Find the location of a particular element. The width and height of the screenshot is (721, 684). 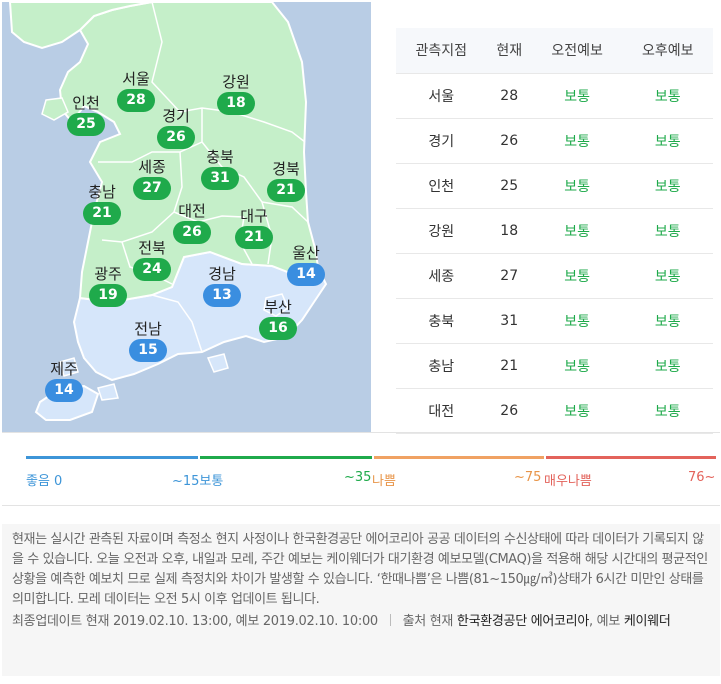

map-marker-sejong: 세종 27 is located at coordinates (152, 179).